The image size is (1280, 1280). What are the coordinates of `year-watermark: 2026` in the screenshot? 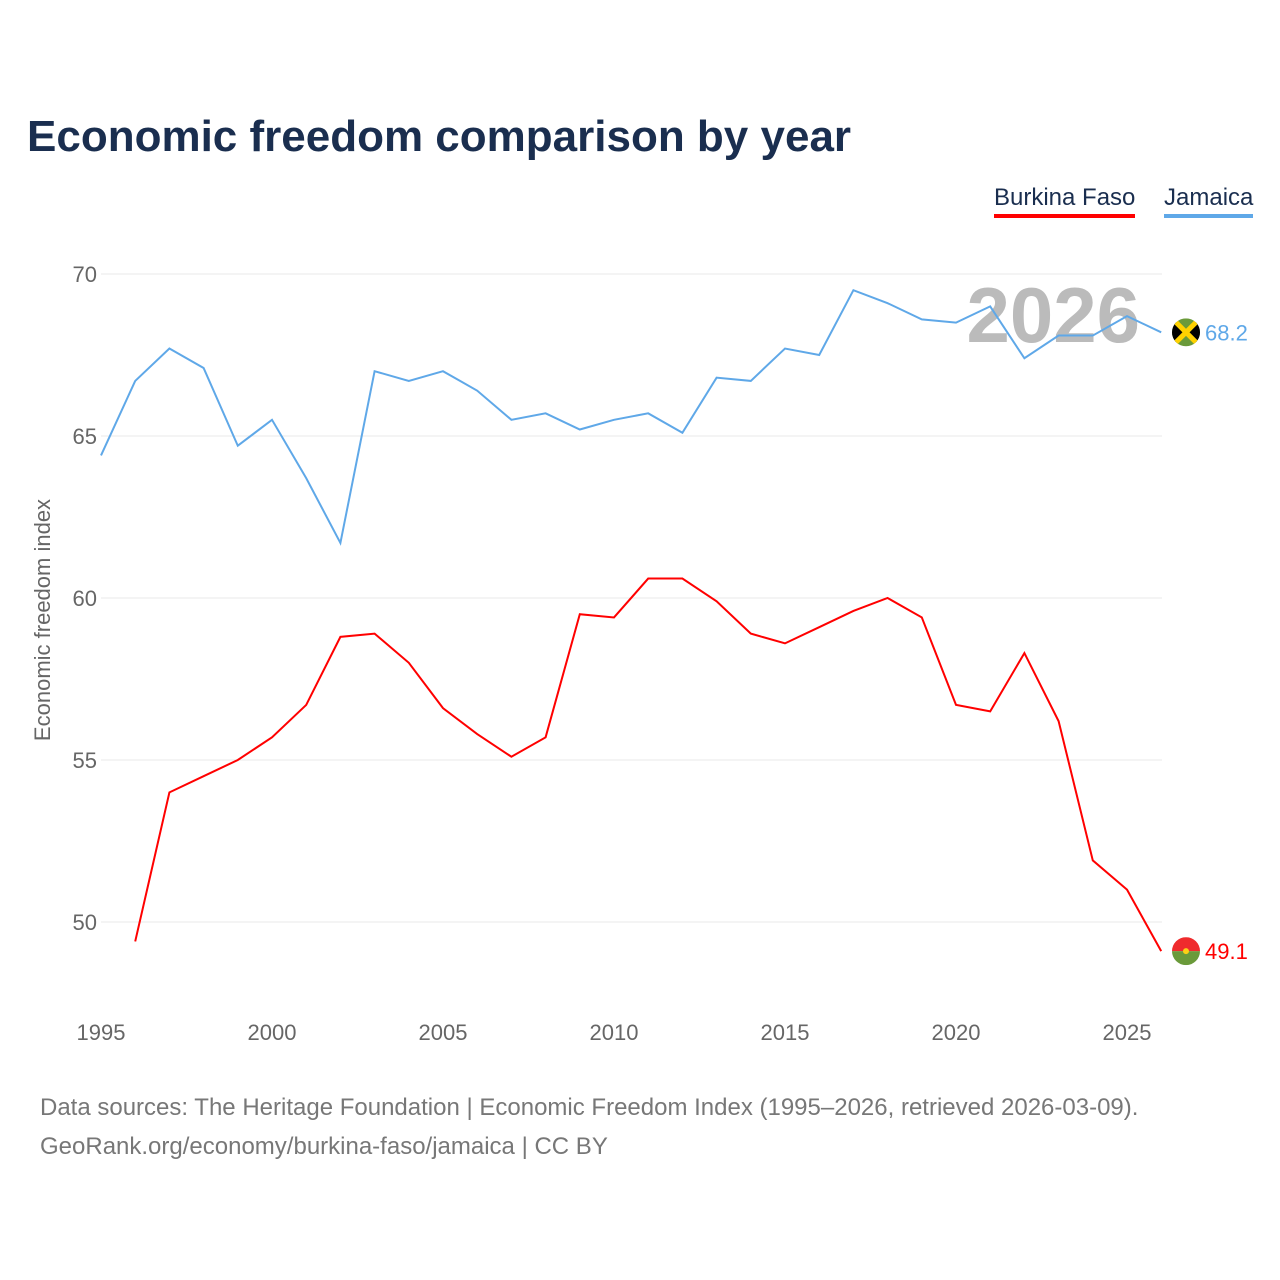 It's located at (1053, 315).